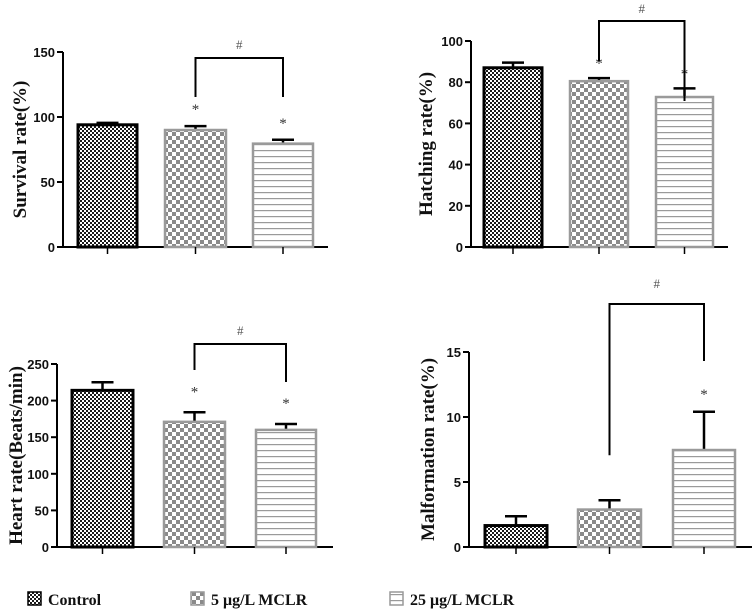 The image size is (753, 611). I want to click on legend-label-25-mclr: 25 μg/L MCLR, so click(462, 600).